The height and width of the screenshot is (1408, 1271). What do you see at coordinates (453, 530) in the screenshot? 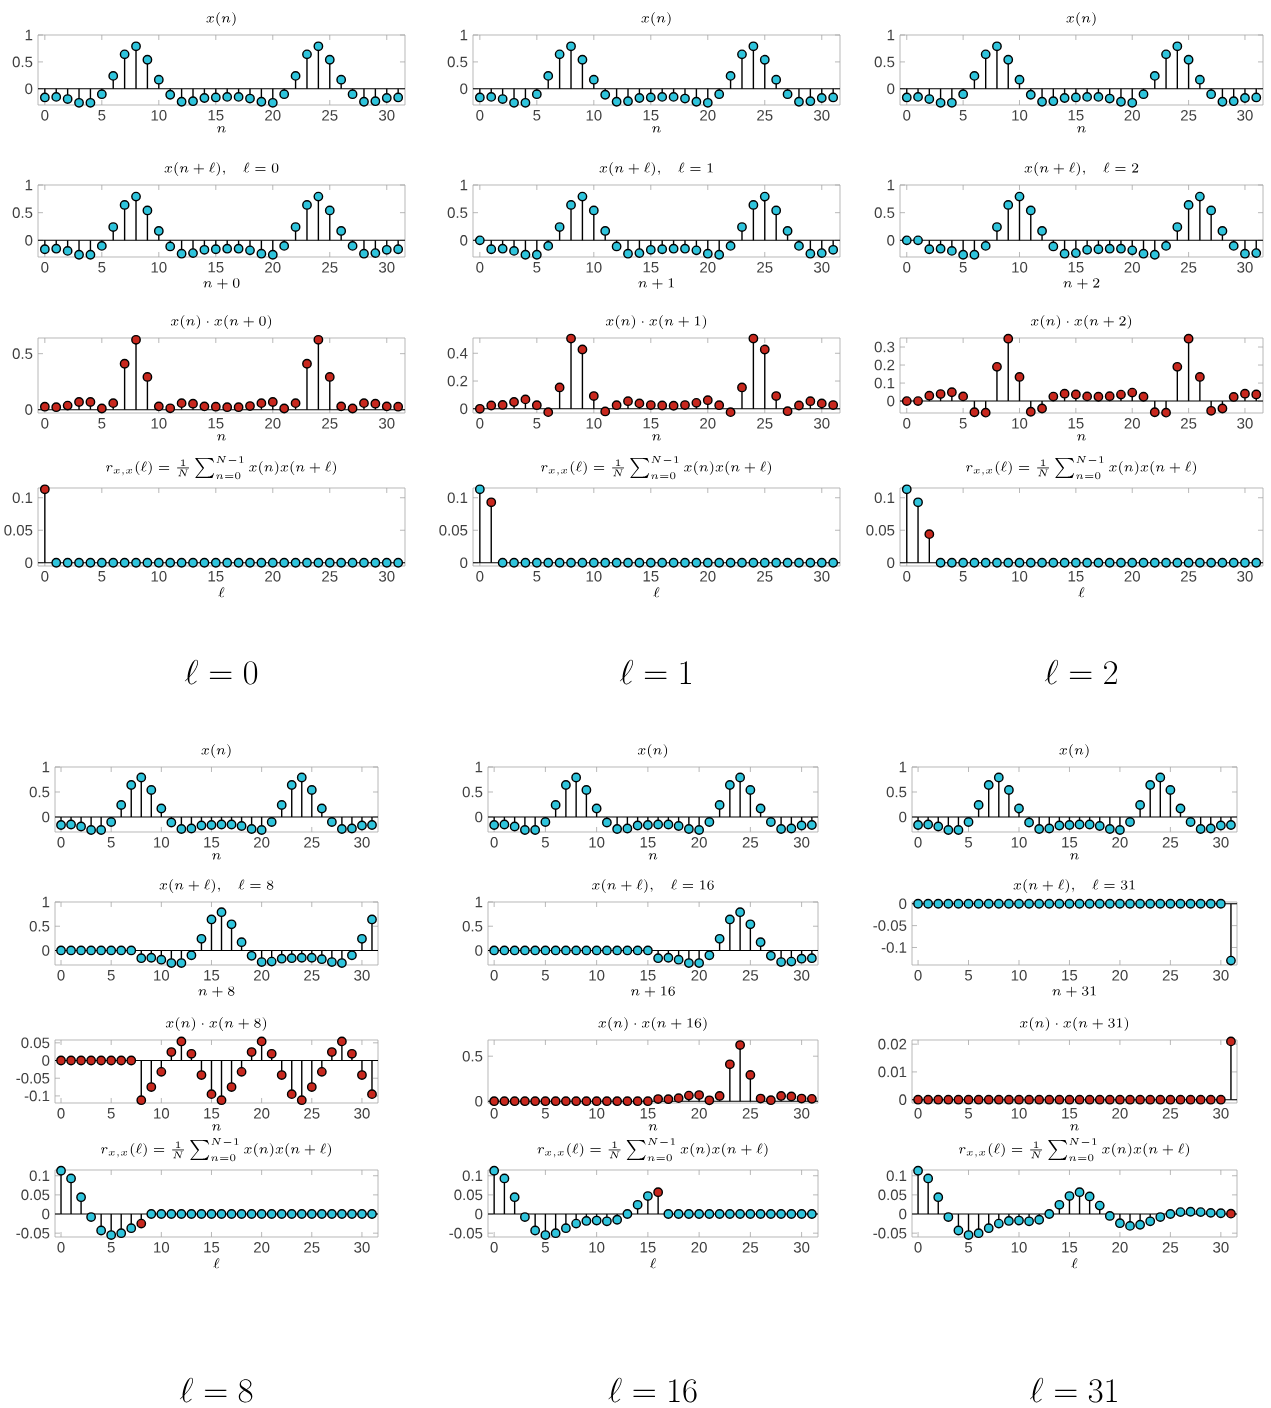
I see `y-tick-label: 0.05` at bounding box center [453, 530].